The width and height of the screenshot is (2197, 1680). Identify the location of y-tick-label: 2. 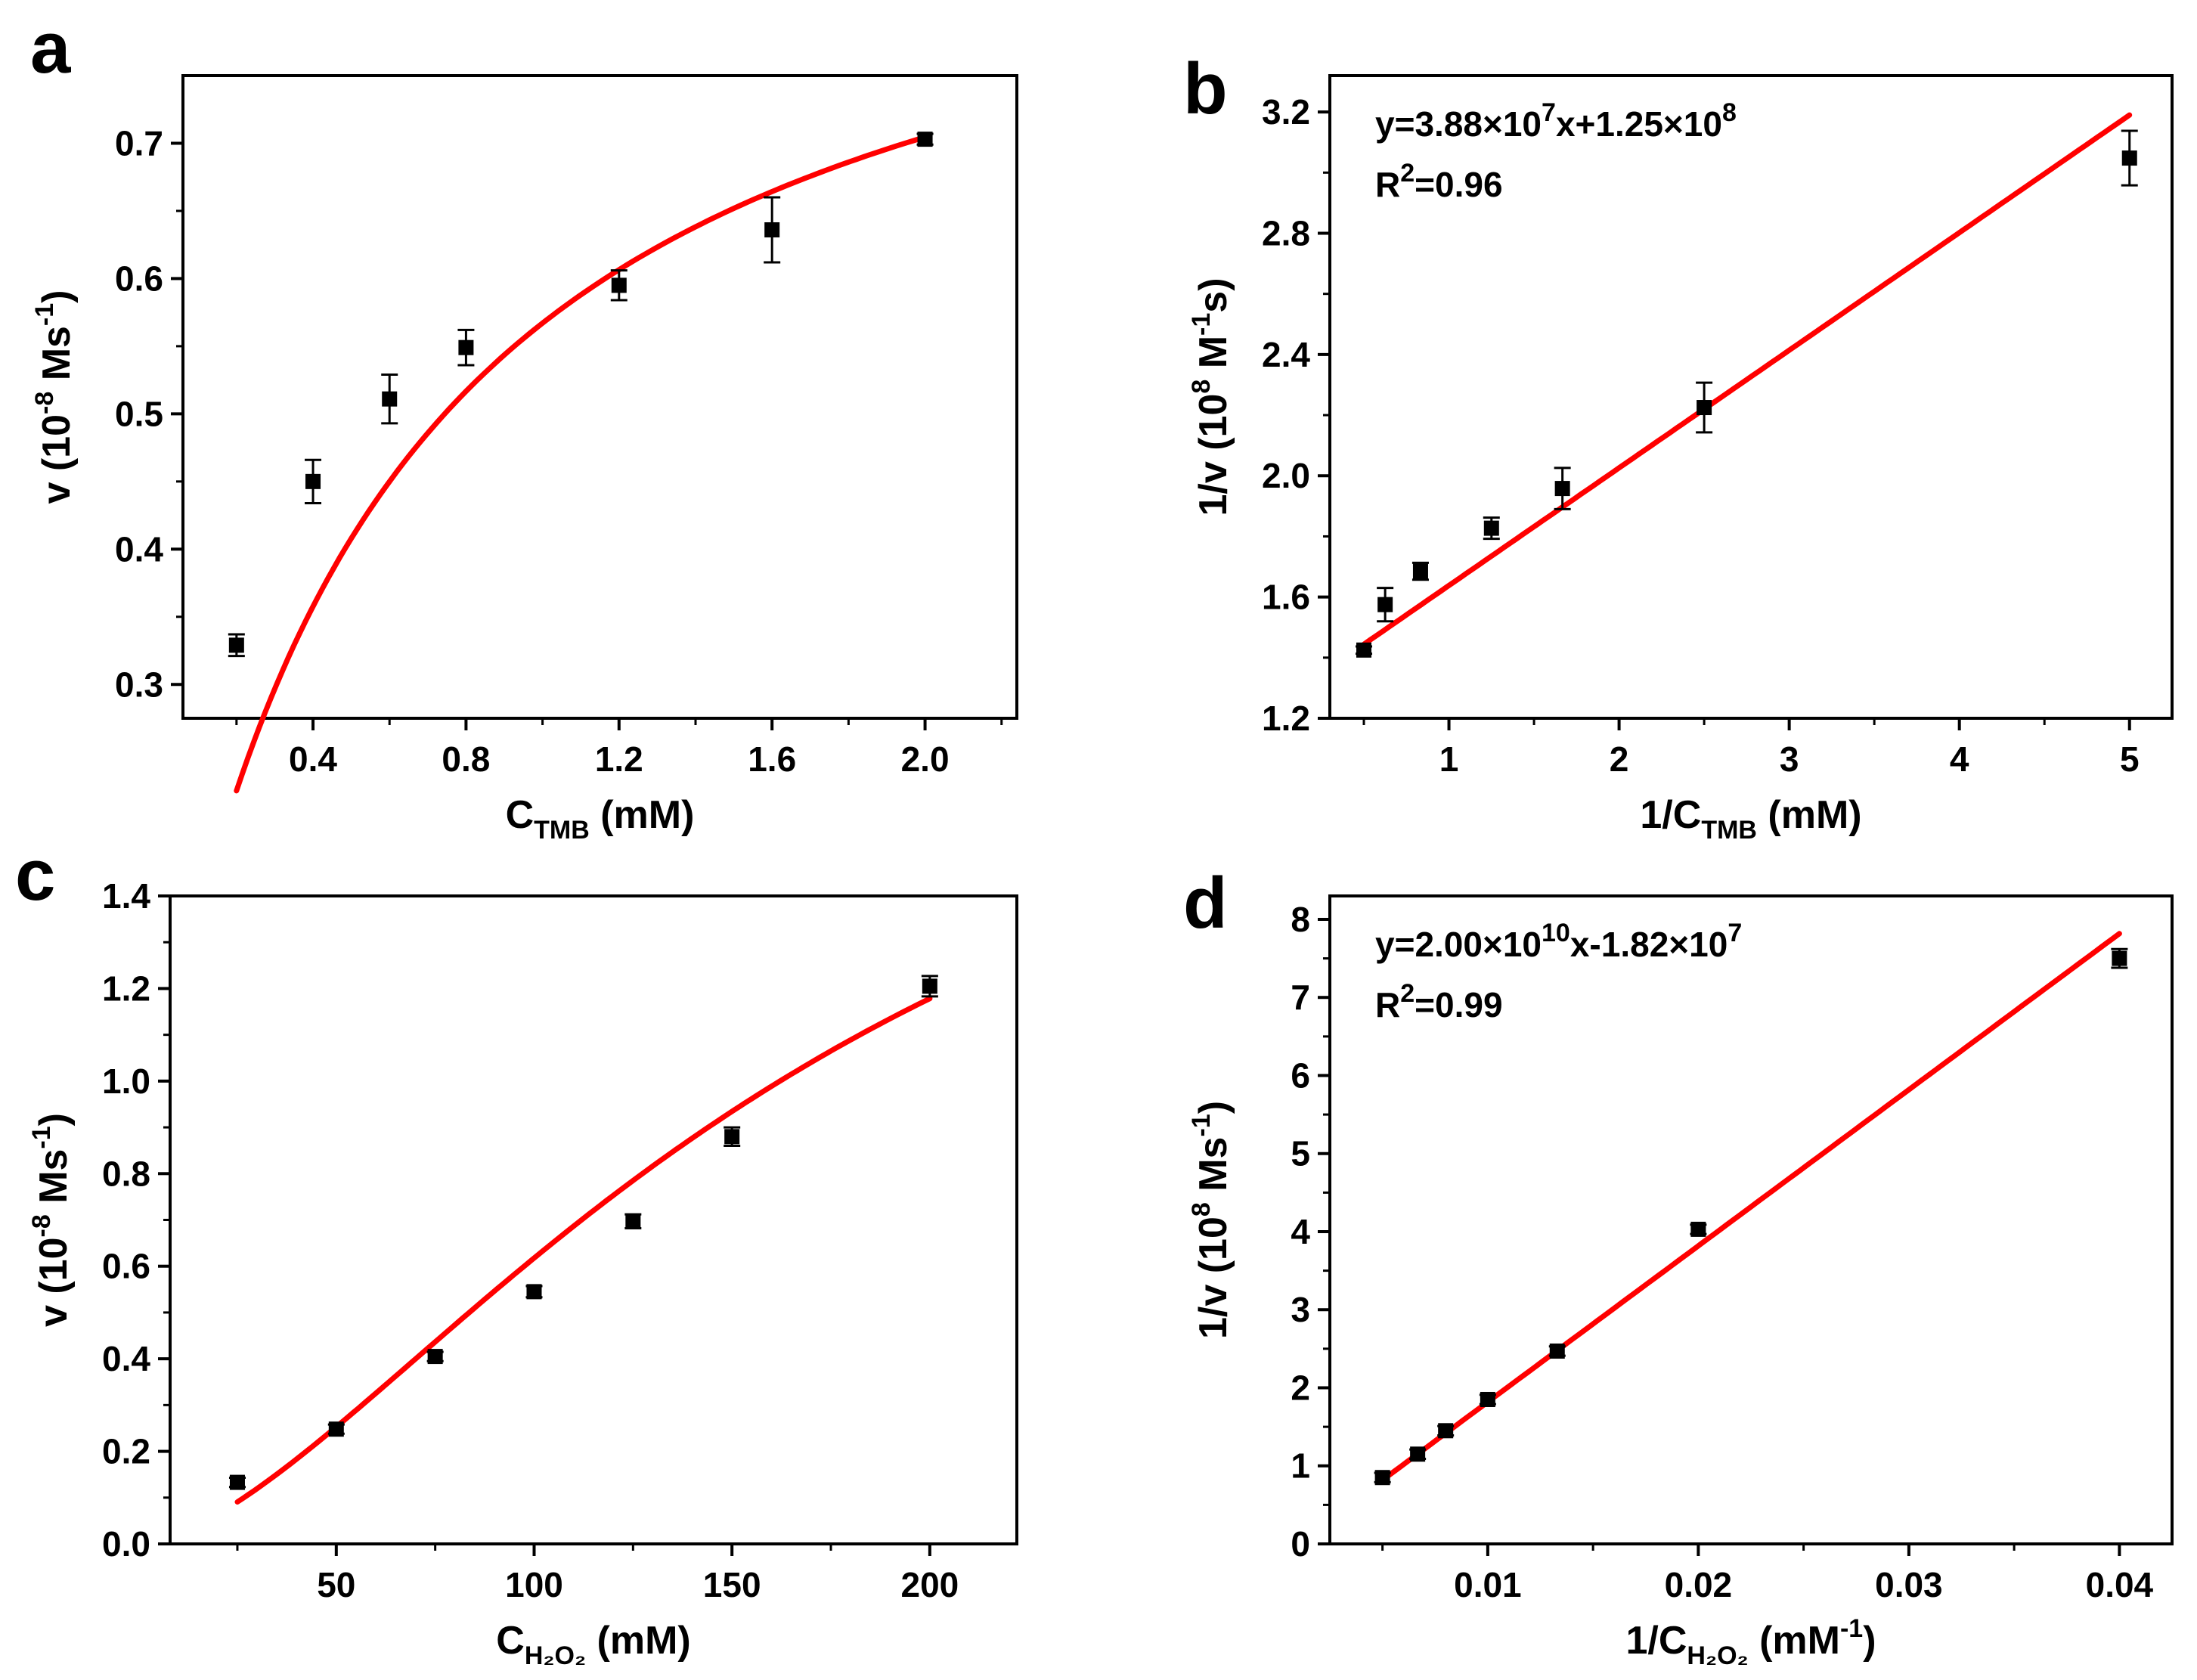
(1300, 1387).